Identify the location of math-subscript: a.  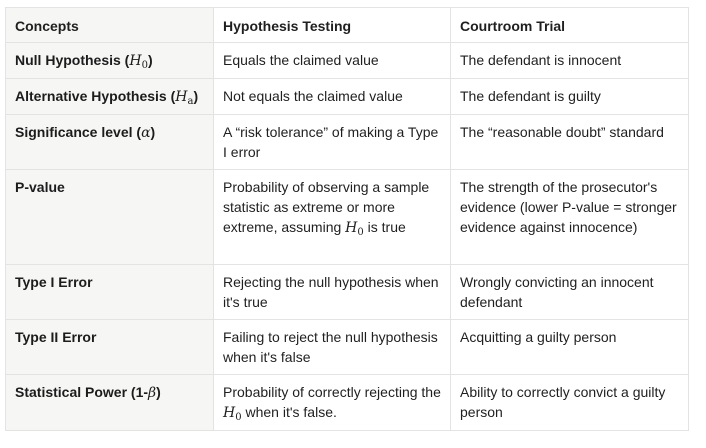
(190, 101).